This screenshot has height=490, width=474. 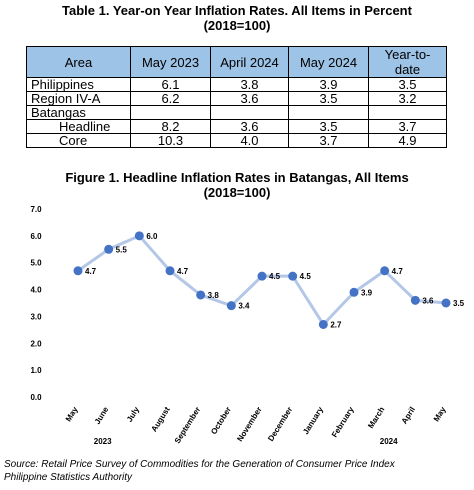 What do you see at coordinates (407, 62) in the screenshot?
I see `header-year-to-date: Year-to-date` at bounding box center [407, 62].